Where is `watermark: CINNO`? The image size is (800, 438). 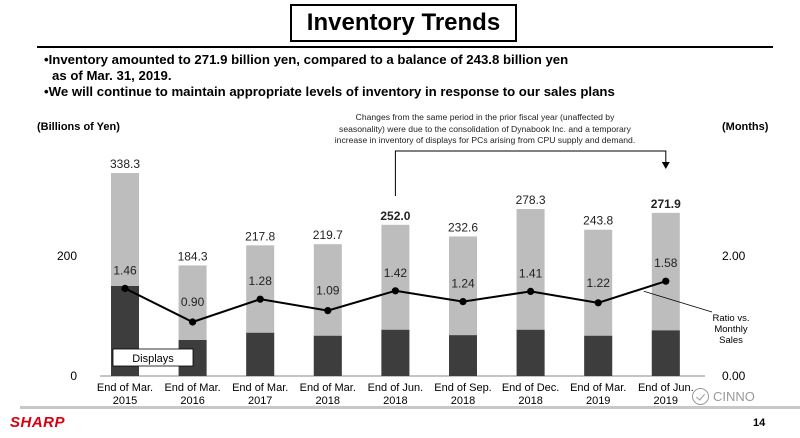
watermark: CINNO is located at coordinates (723, 396).